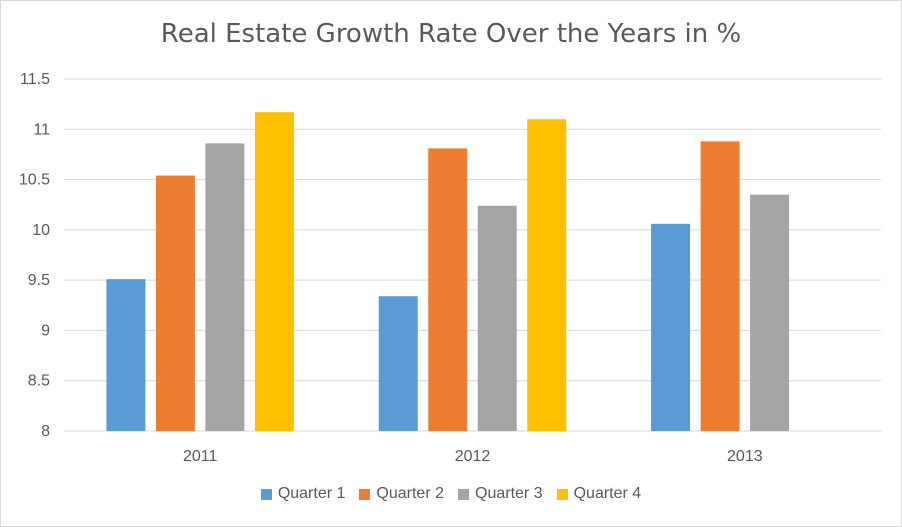 This screenshot has width=902, height=527. Describe the element at coordinates (41, 129) in the screenshot. I see `y-tick-label: 11` at that location.